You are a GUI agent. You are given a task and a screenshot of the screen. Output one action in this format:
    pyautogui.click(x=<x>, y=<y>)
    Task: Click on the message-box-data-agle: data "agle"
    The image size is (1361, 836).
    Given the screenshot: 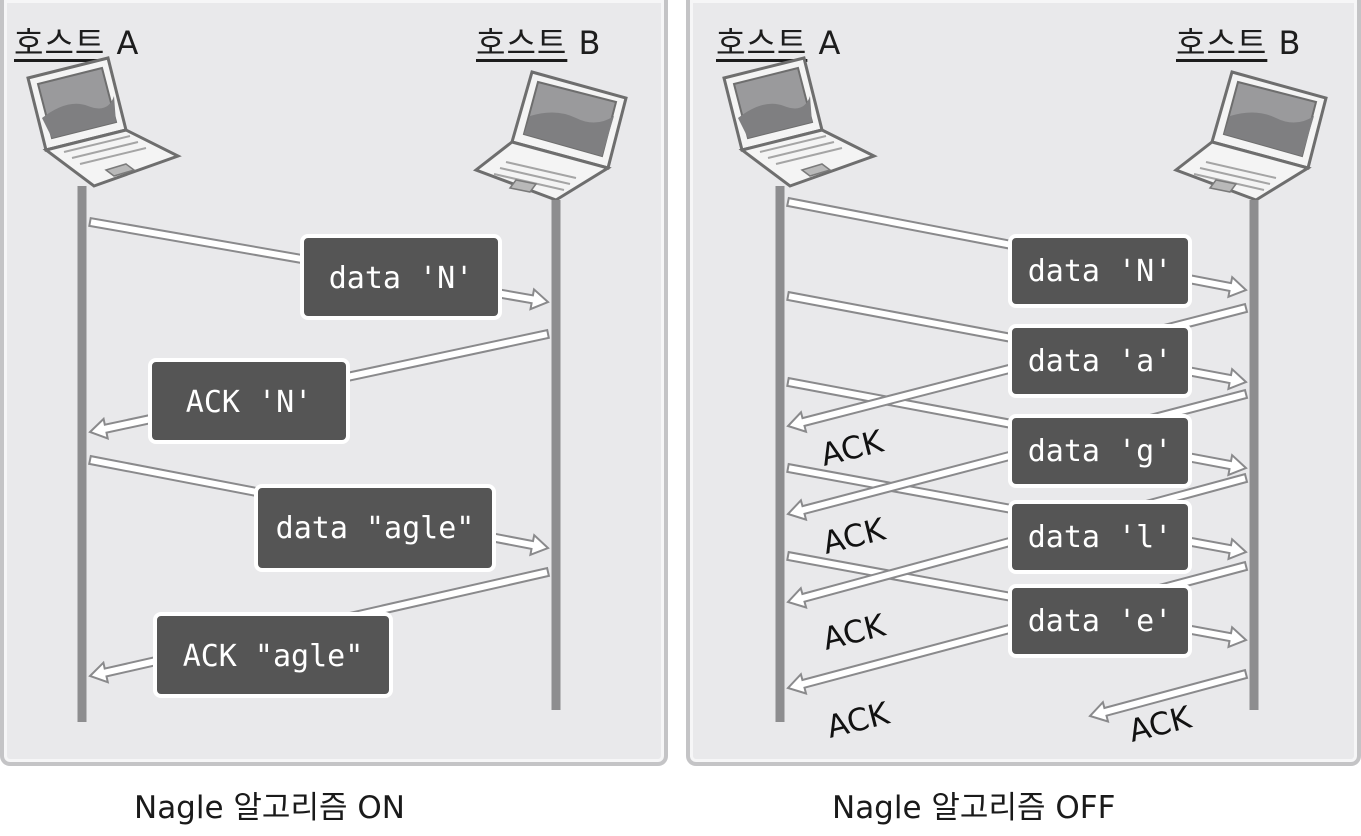 What is the action you would take?
    pyautogui.click(x=375, y=528)
    